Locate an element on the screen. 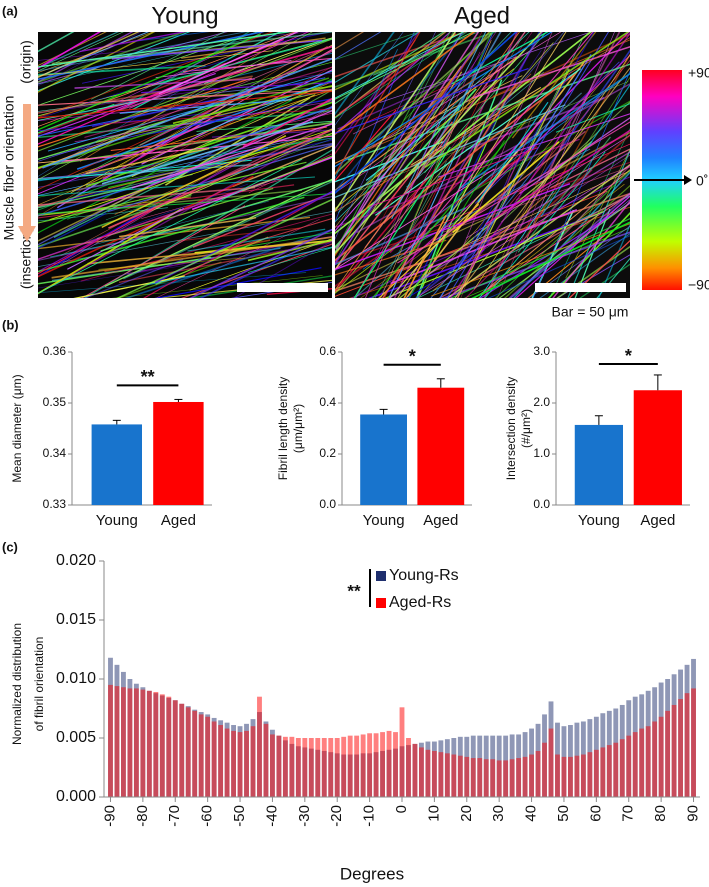 Image resolution: width=709 pixels, height=887 pixels. scale-label: Bar = 50 μm is located at coordinates (590, 312).